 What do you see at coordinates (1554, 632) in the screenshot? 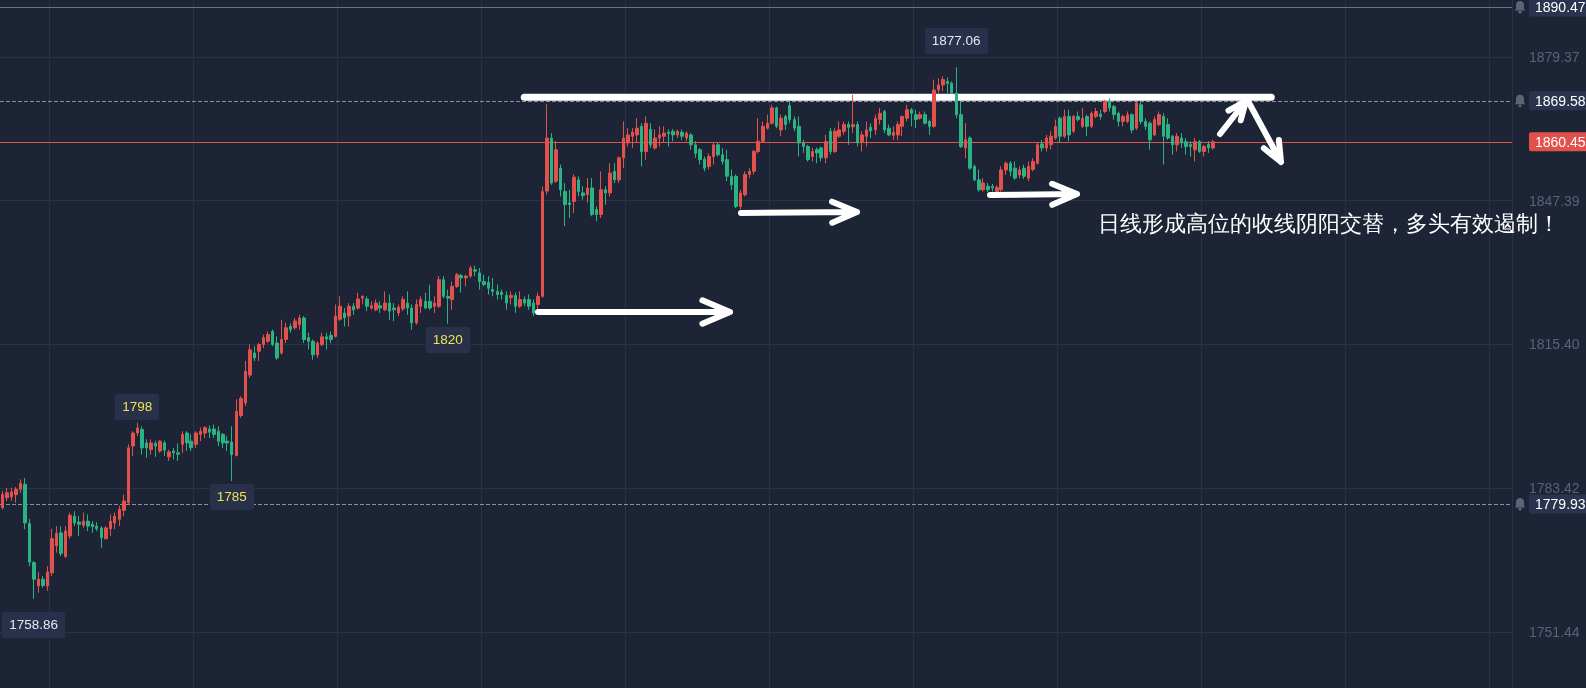
I see `y-tick-label: 1751.44` at bounding box center [1554, 632].